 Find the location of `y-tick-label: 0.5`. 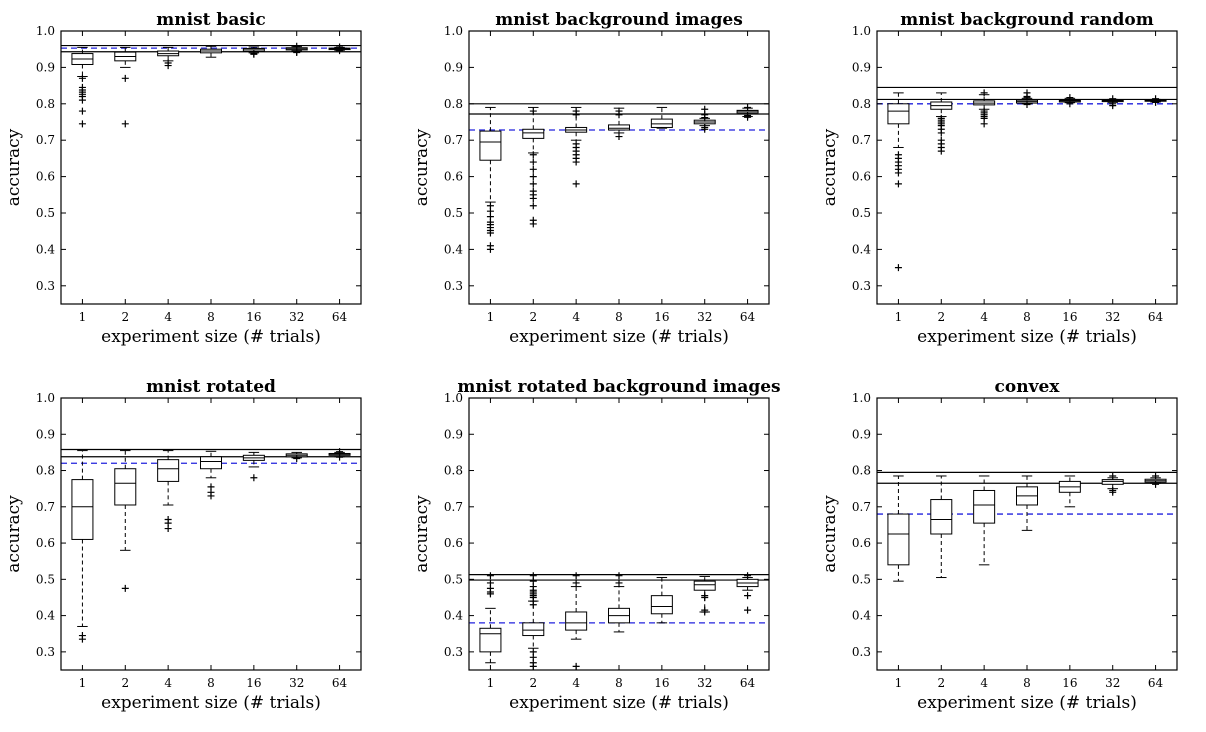

y-tick-label: 0.5 is located at coordinates (453, 213).